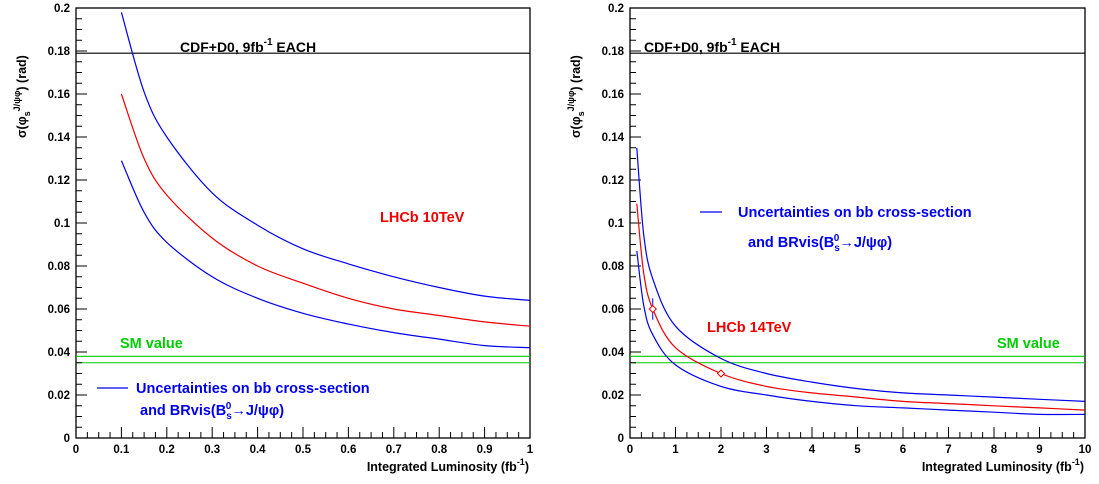 The image size is (1099, 484). I want to click on lhcb-label: LHCb 10TeV, so click(422, 218).